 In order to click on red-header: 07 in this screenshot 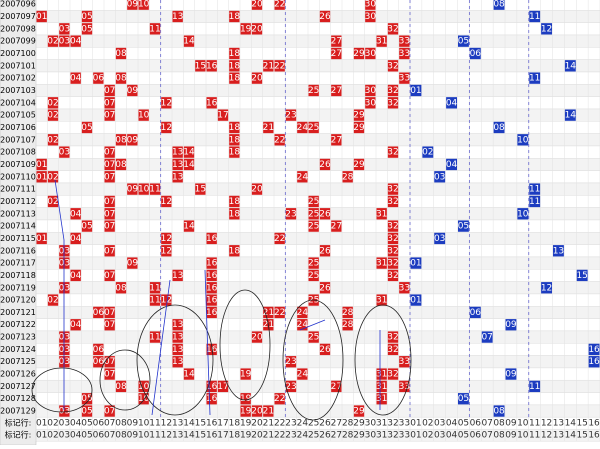, I will do `click(109, 424)`.